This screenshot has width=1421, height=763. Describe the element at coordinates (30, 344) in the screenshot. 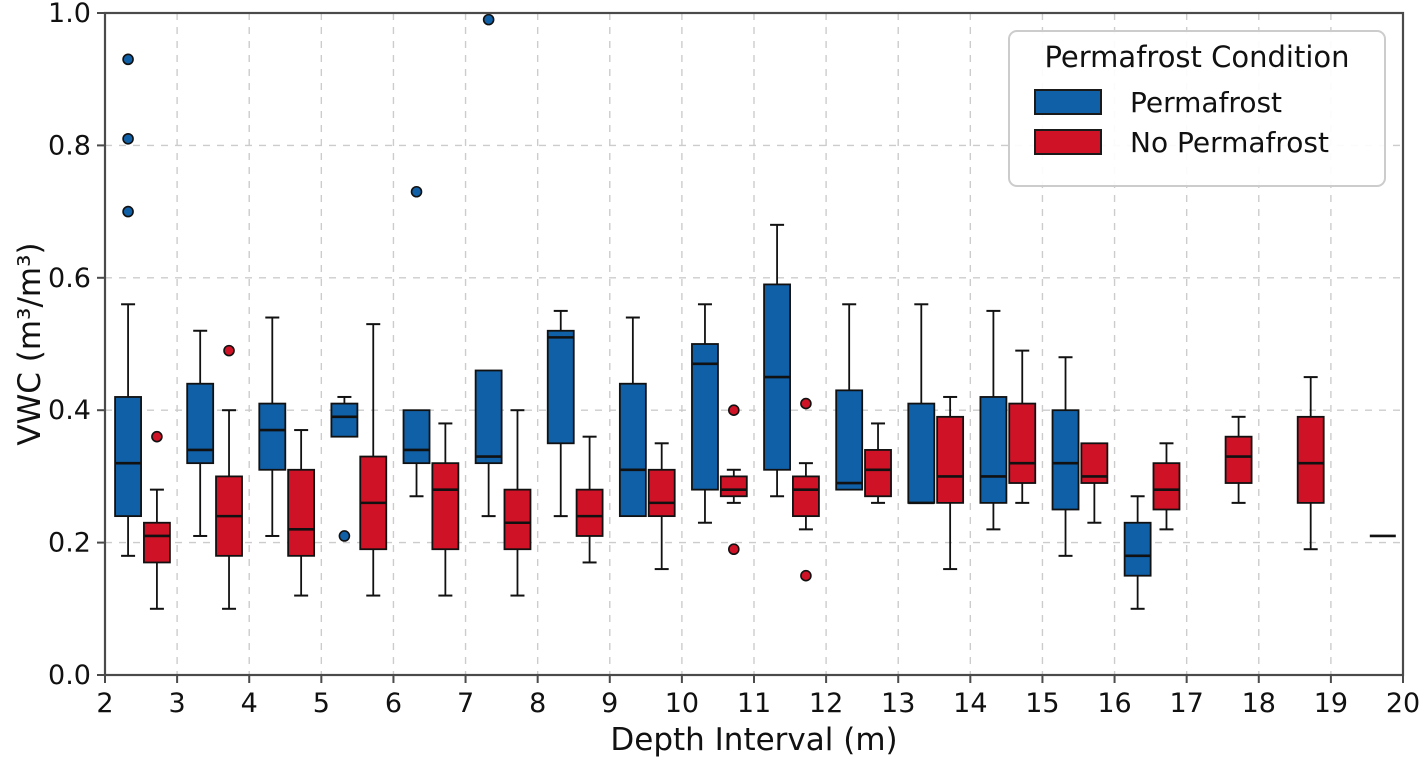

I see `y-axis-label: VWC (m³/m³)` at that location.